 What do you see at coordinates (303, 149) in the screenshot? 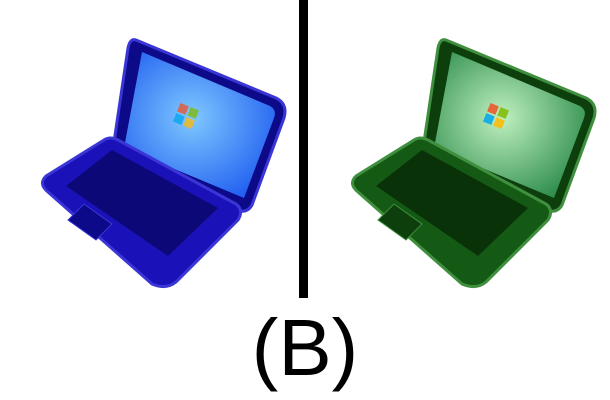
I see `divider-line` at bounding box center [303, 149].